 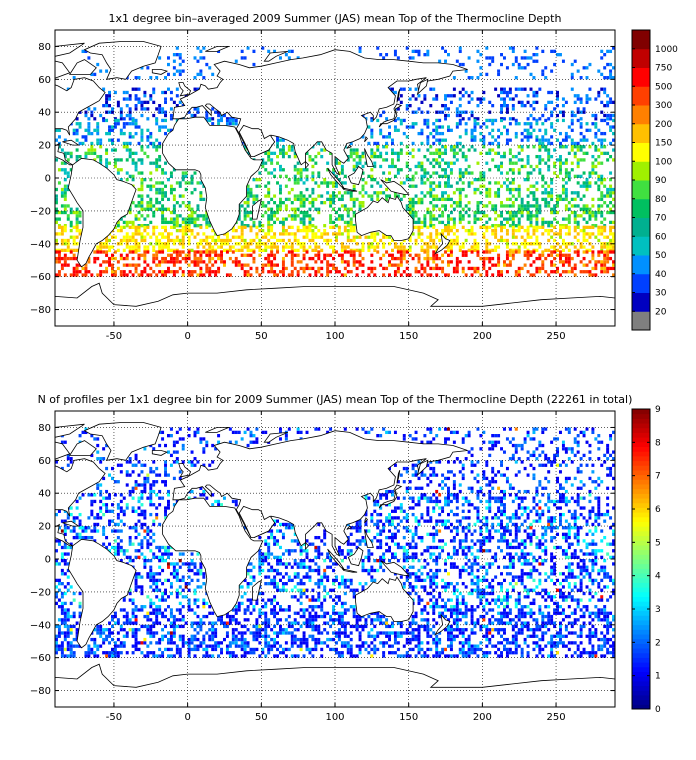 I want to click on coastline-antarctica, so click(x=335, y=304).